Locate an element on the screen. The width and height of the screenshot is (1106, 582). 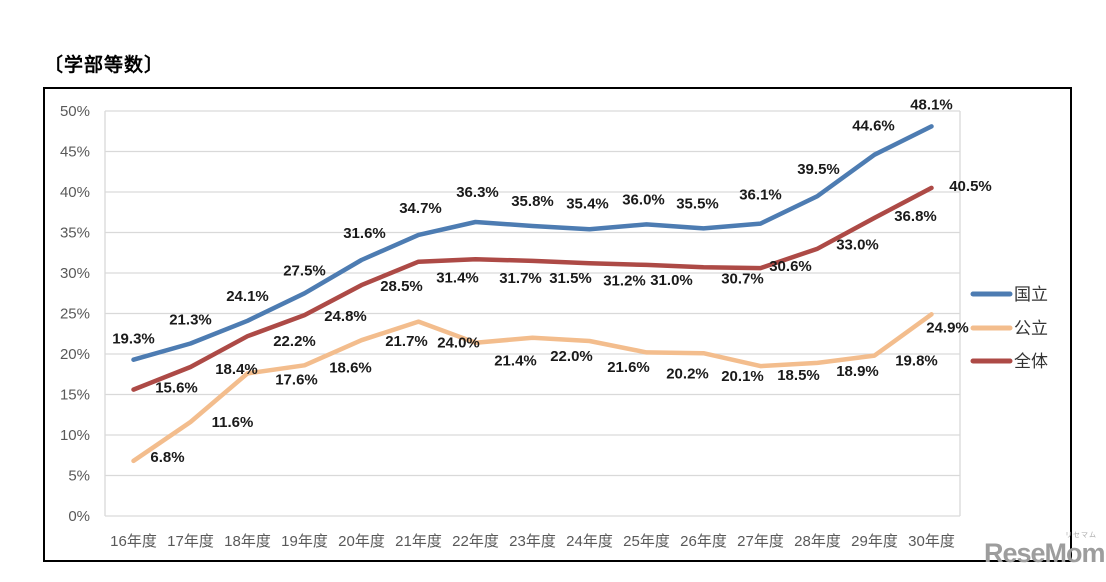
x-axis-category-label: 22年度 is located at coordinates (475, 541).